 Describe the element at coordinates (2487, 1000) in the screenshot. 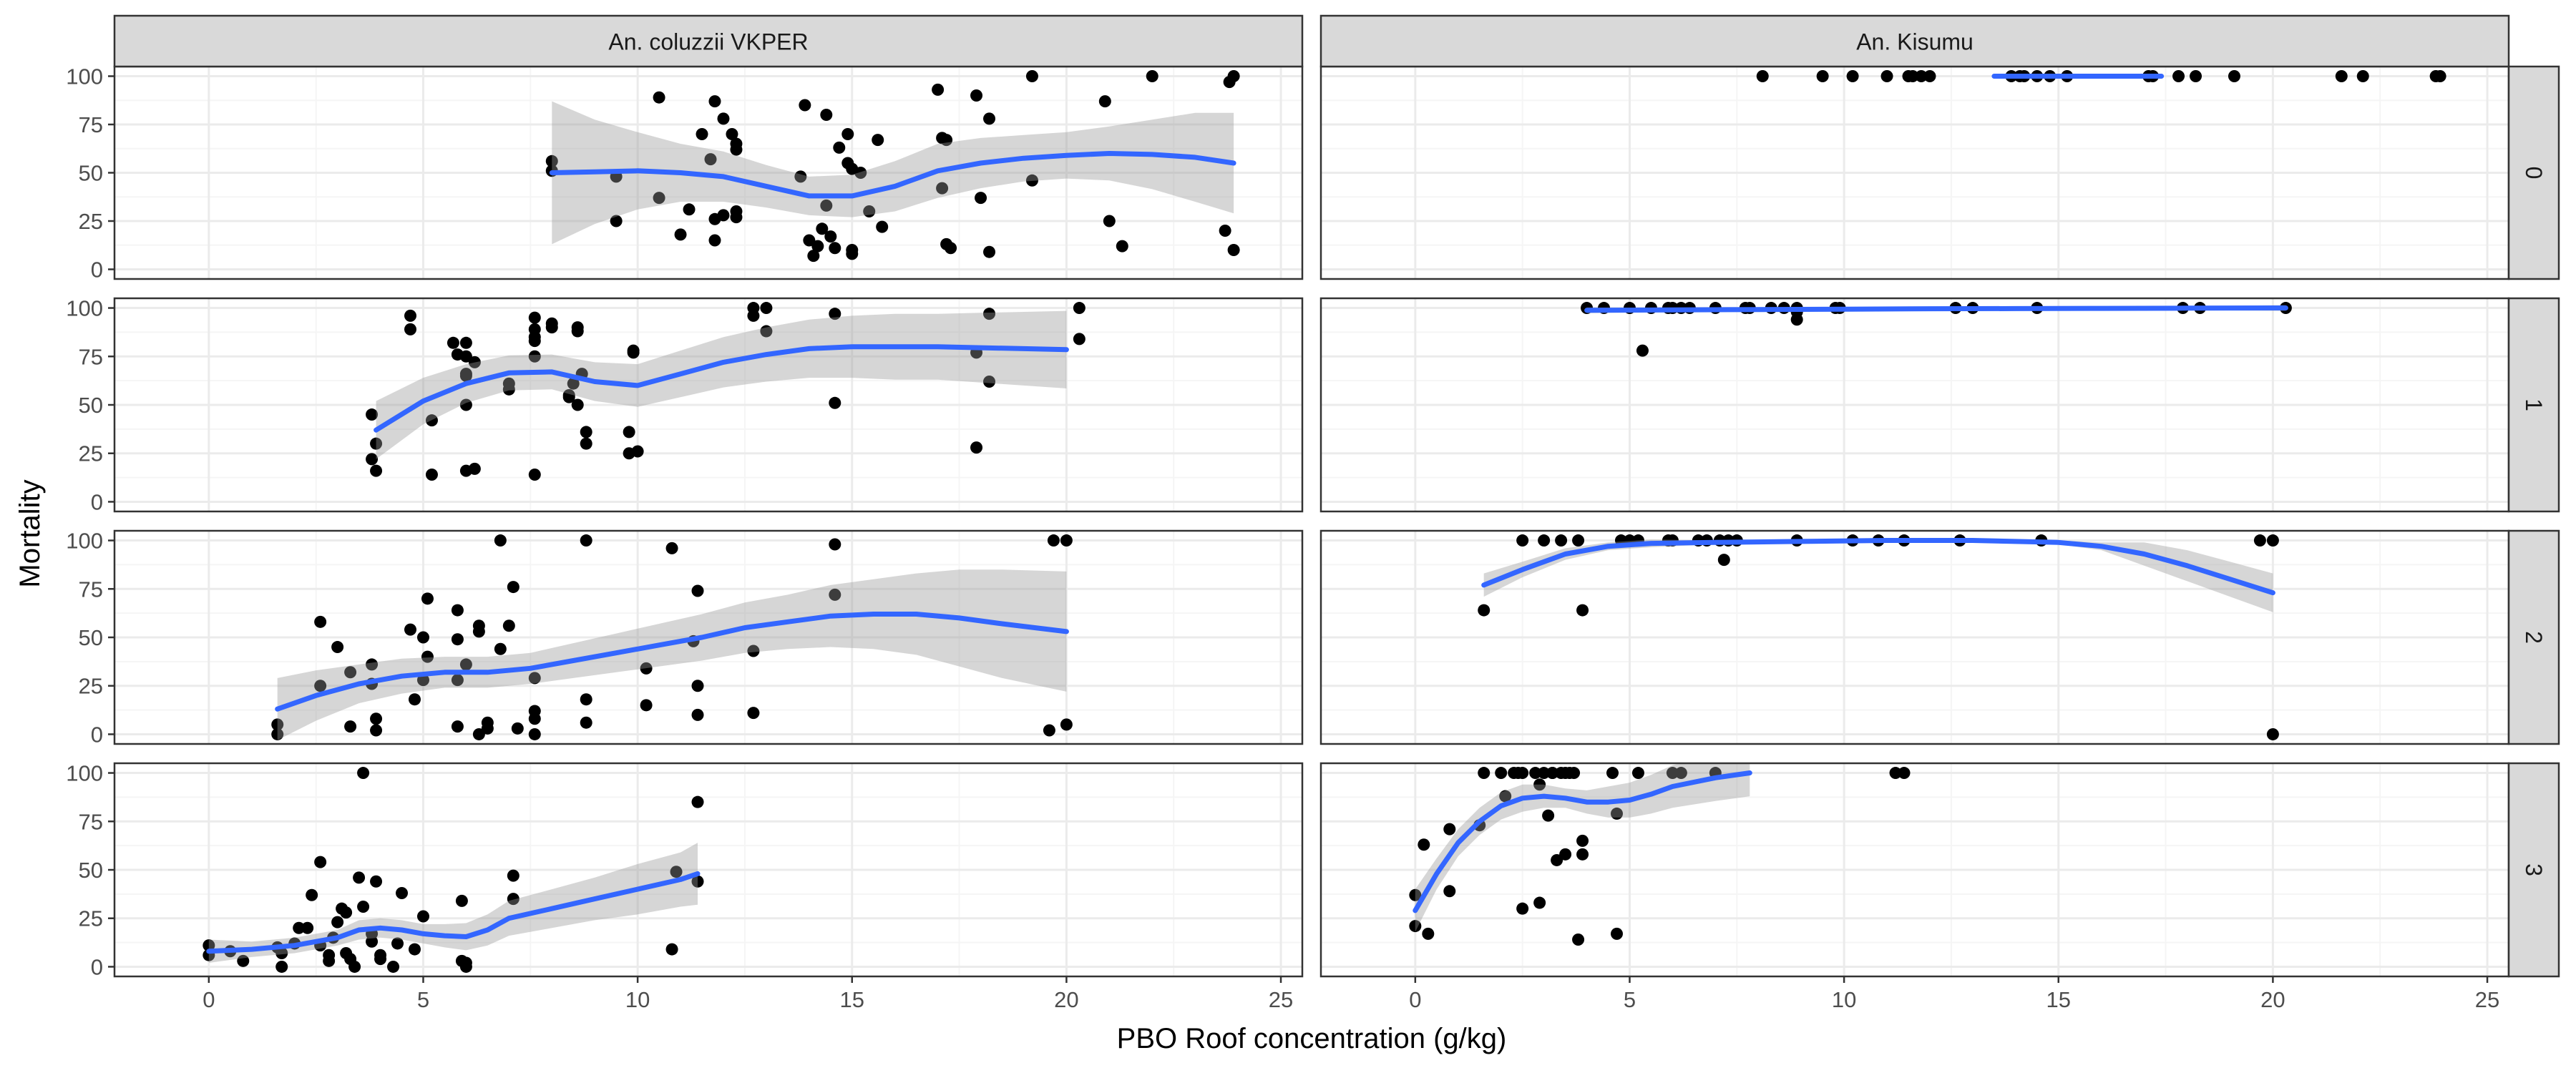

I see `x-tick-label: 25` at that location.